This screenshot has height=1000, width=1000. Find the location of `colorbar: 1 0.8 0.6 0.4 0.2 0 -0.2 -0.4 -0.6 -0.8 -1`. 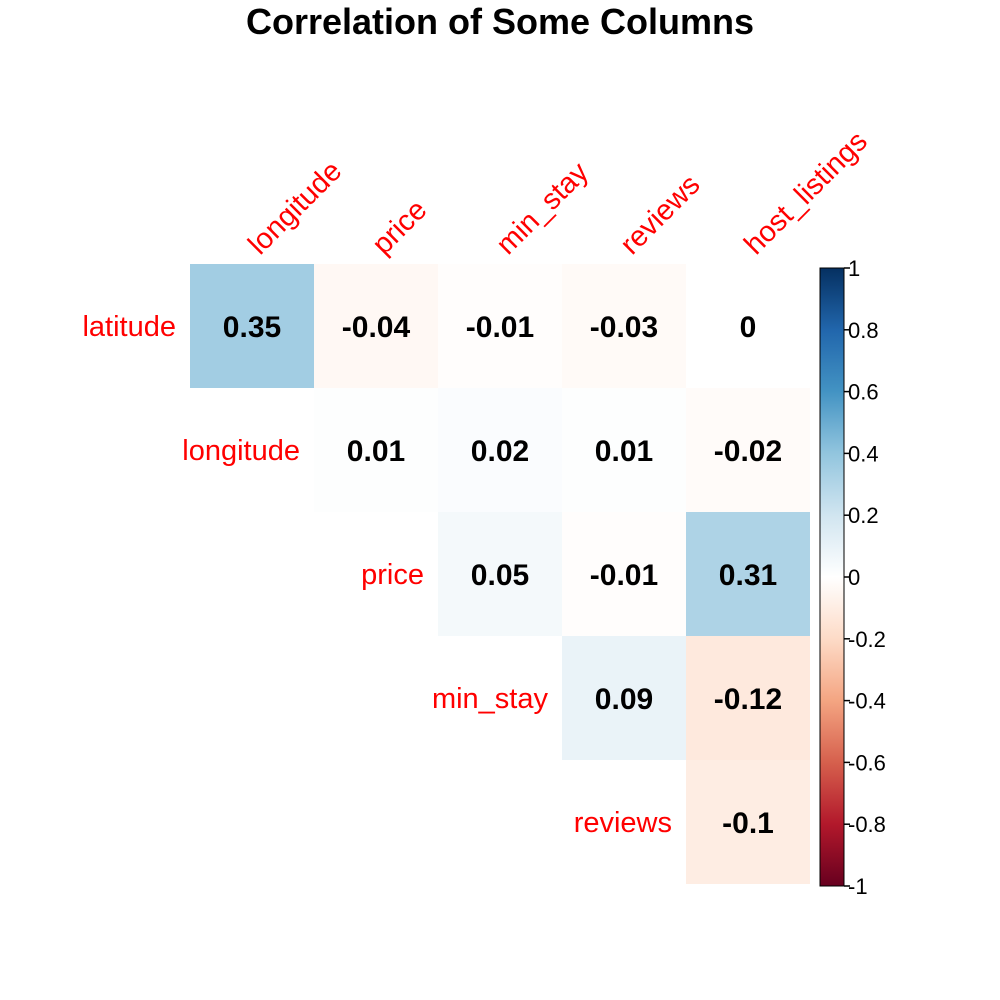

colorbar: 1 0.8 0.6 0.4 0.2 0 -0.2 -0.4 -0.6 -0.8 -1 is located at coordinates (852, 577).